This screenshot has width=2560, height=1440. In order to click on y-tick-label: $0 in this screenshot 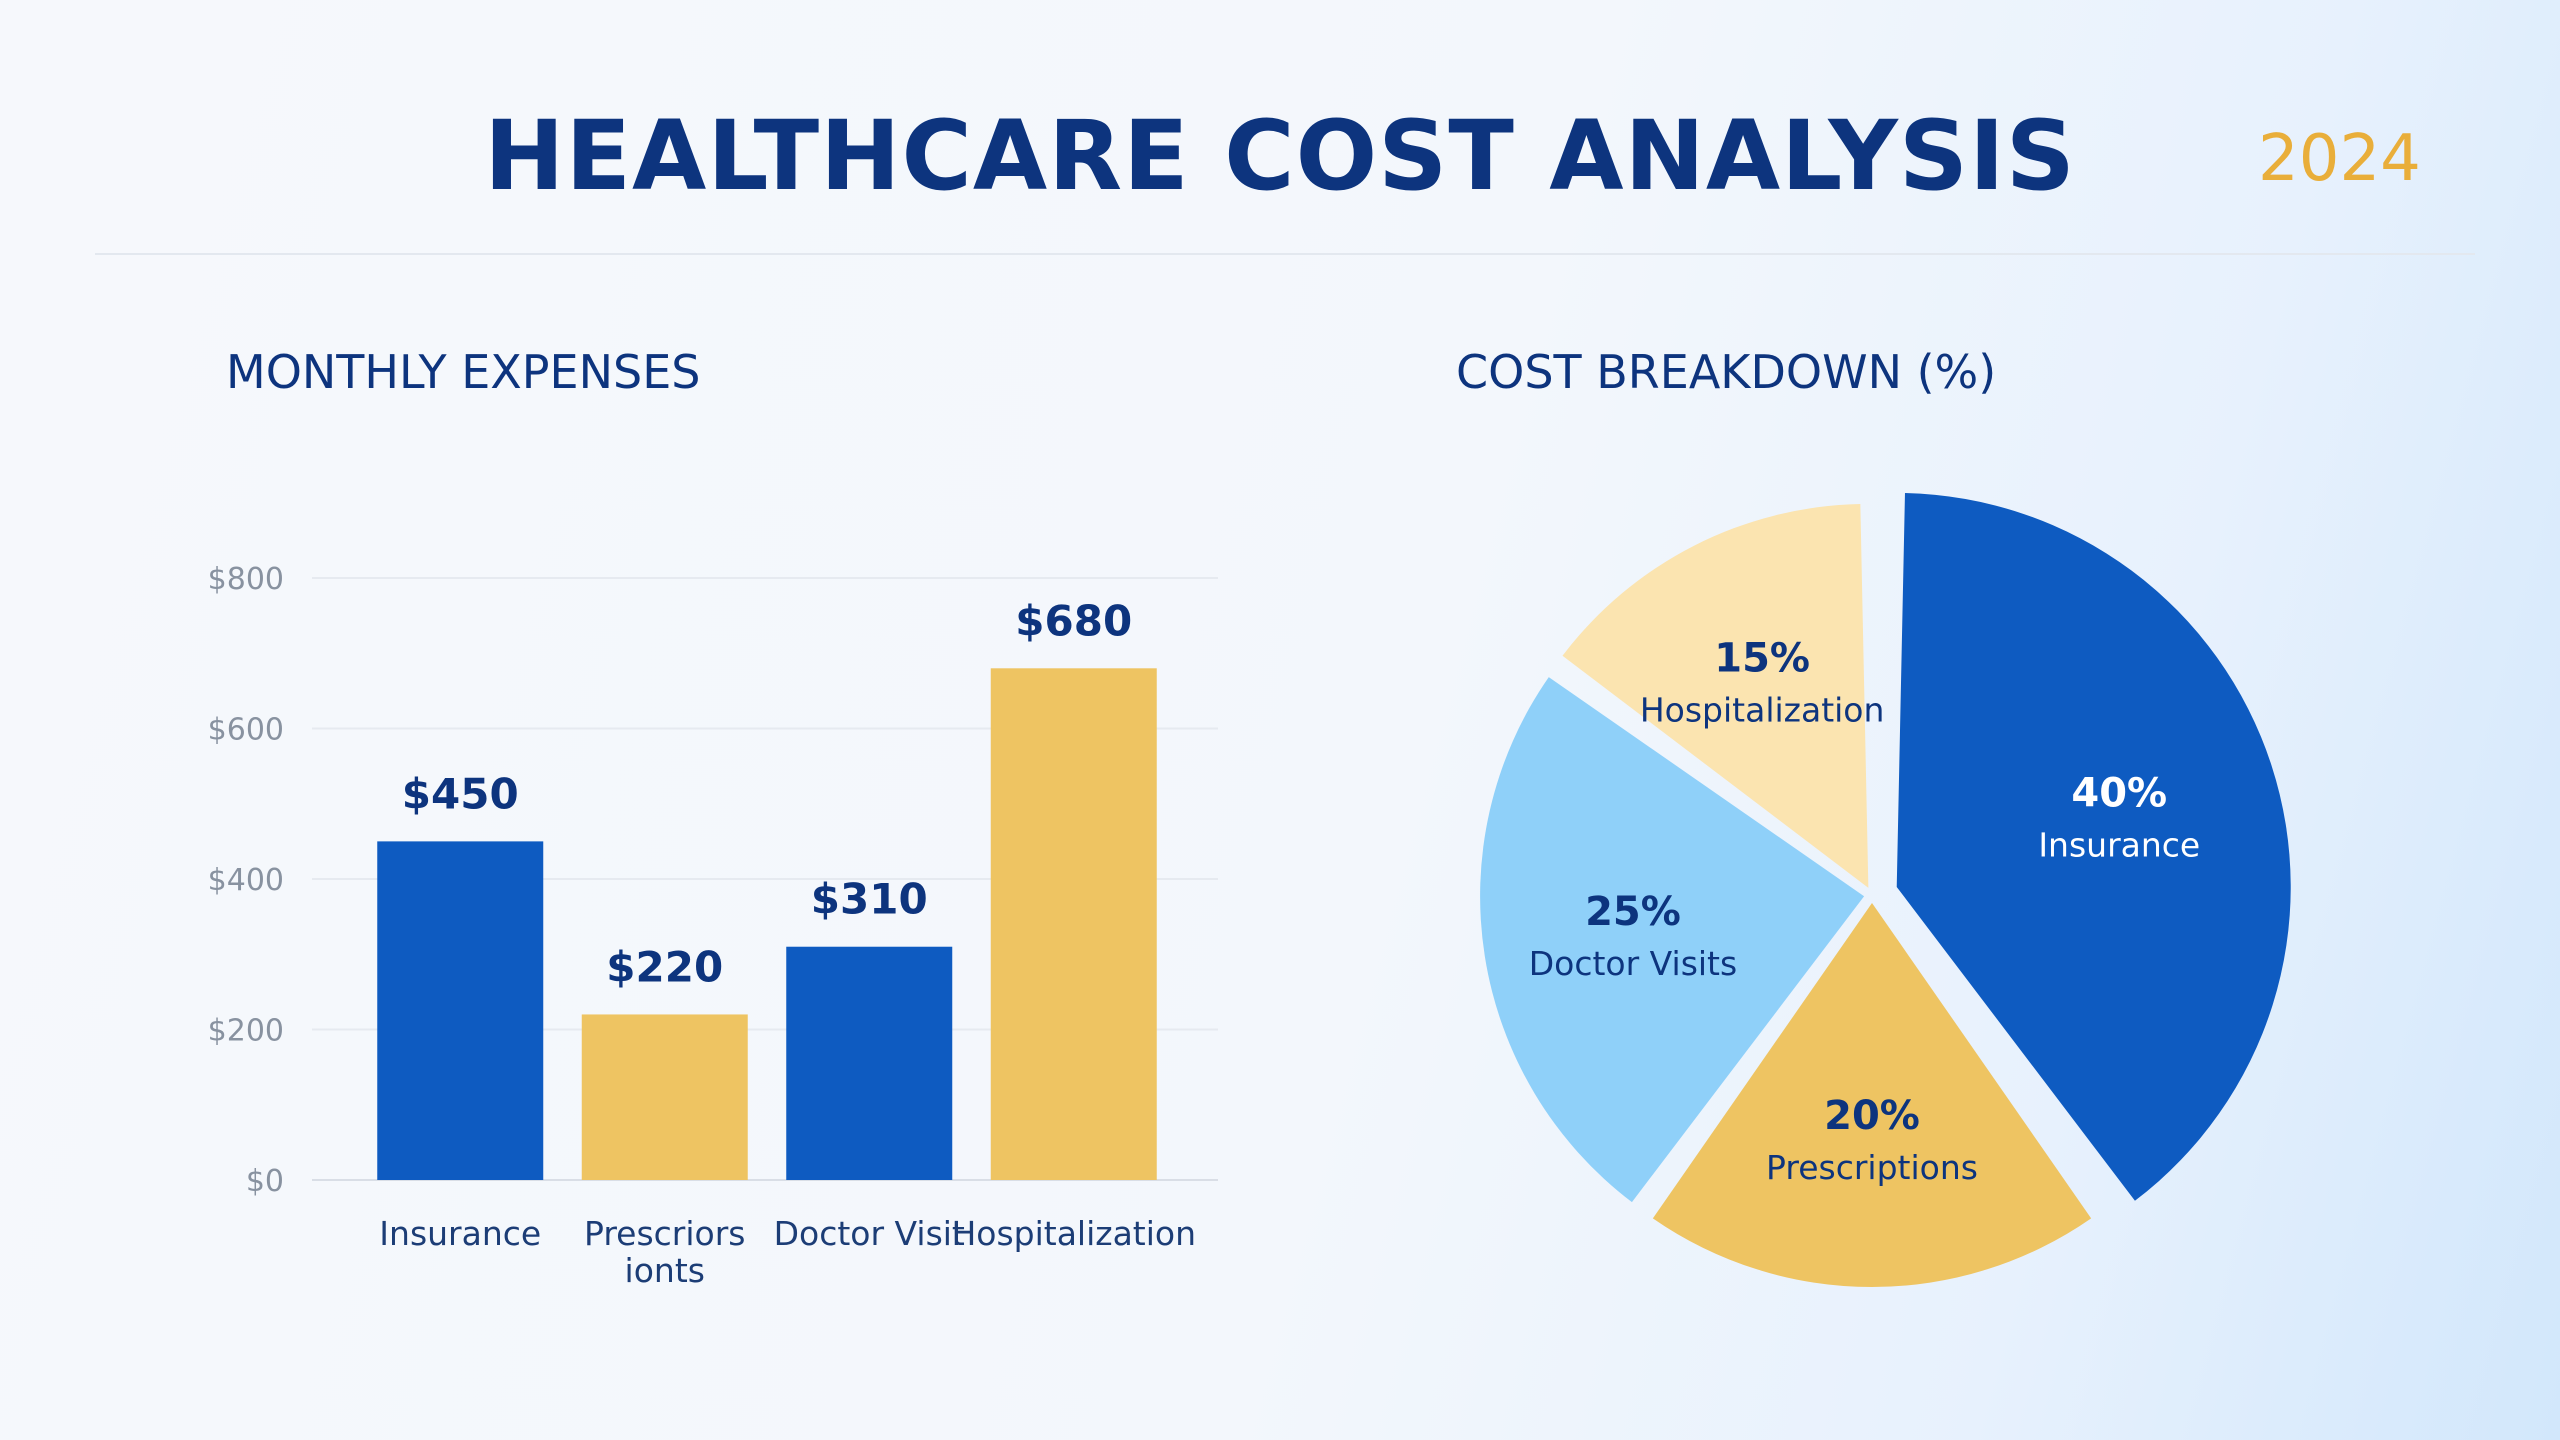, I will do `click(265, 1181)`.